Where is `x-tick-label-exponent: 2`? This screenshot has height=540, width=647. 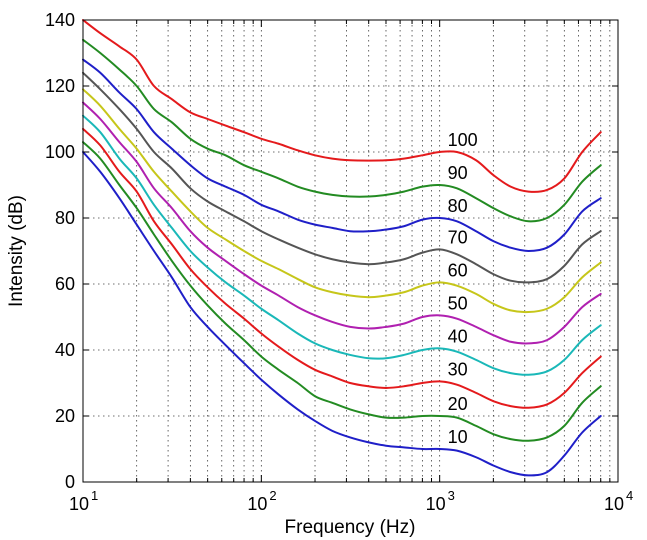
x-tick-label-exponent: 2 is located at coordinates (272, 495).